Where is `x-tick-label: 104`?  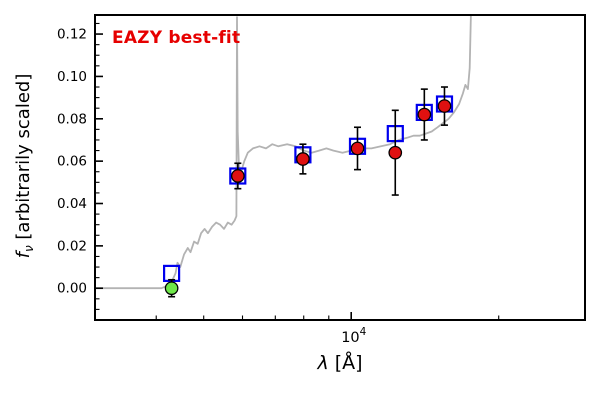 x-tick-label: 104 is located at coordinates (353, 336).